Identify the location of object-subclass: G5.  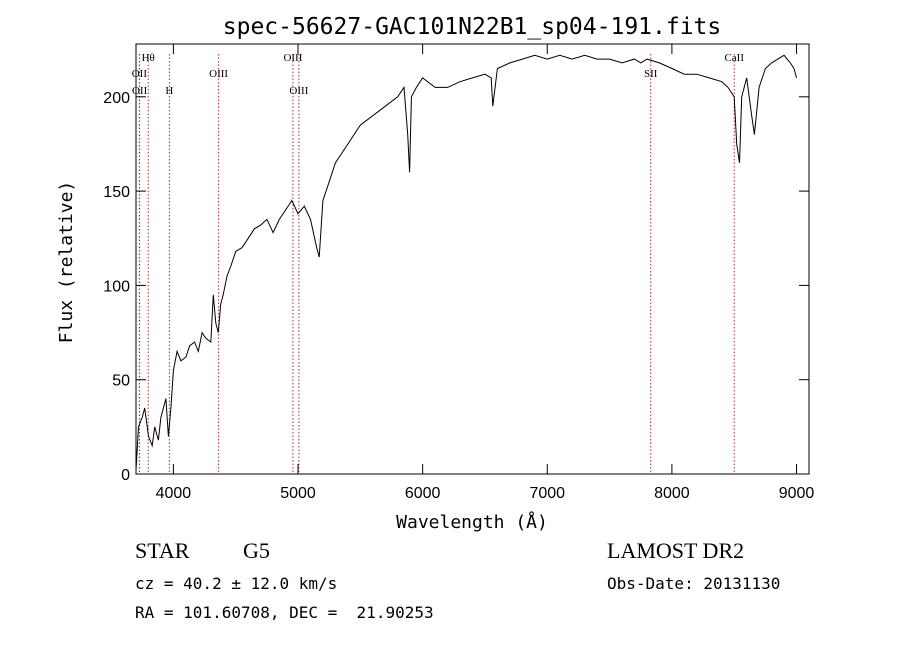
(256, 550).